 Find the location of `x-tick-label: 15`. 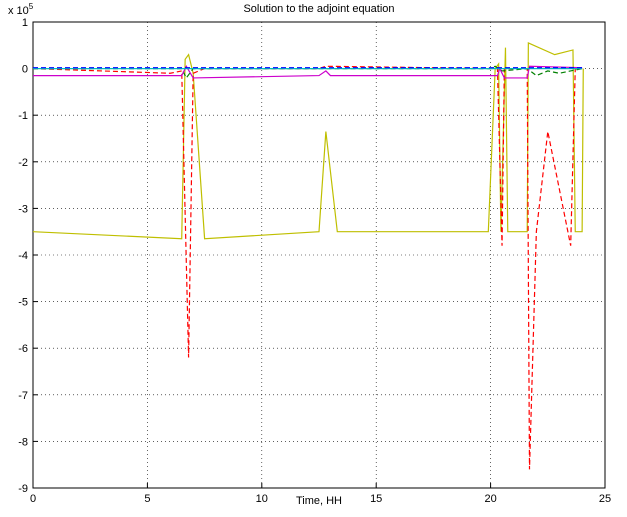

x-tick-label: 15 is located at coordinates (376, 499).